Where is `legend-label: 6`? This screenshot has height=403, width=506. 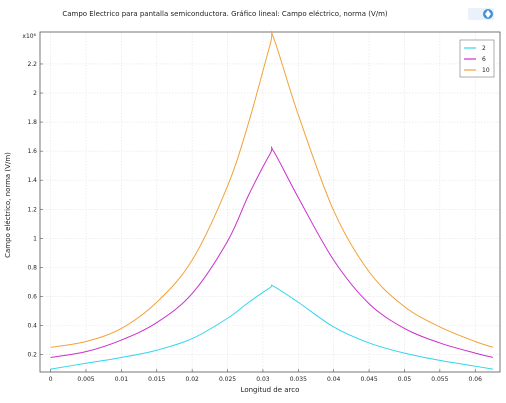 legend-label: 6 is located at coordinates (484, 59).